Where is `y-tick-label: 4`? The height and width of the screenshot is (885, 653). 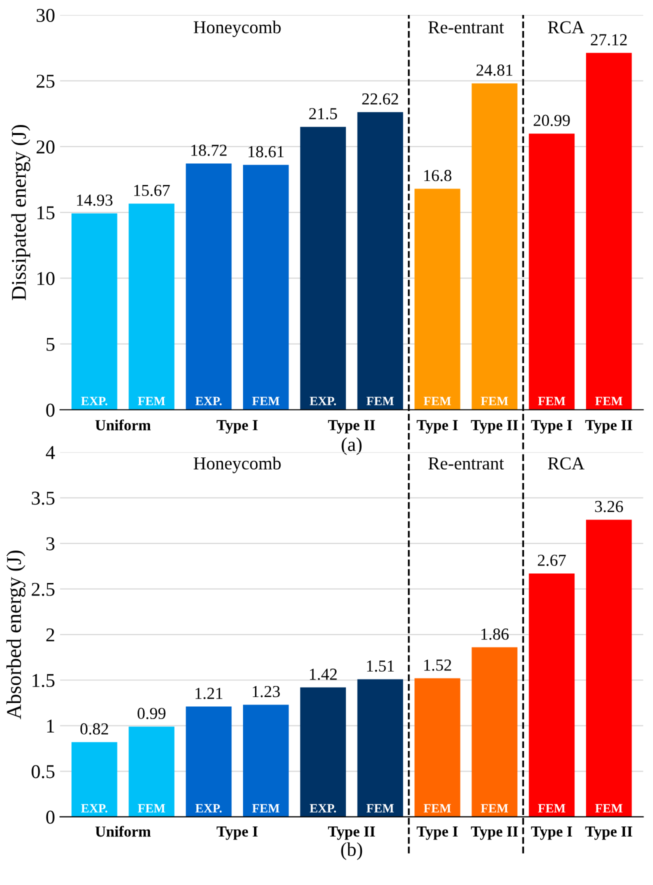 y-tick-label: 4 is located at coordinates (50, 452).